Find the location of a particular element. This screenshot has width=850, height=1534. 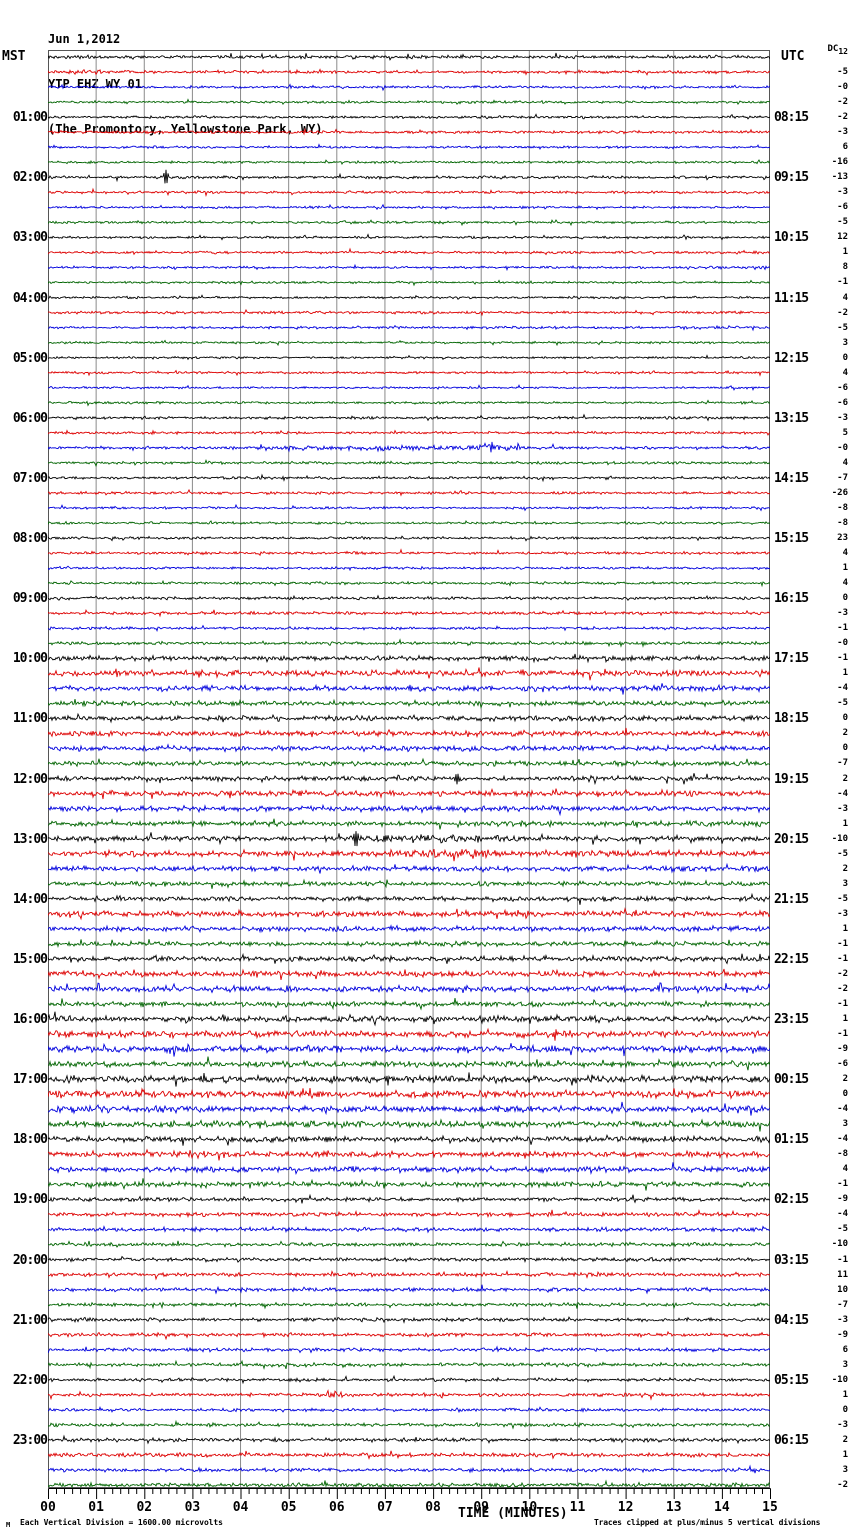

logo-glyph: M is located at coordinates (8, 1525).